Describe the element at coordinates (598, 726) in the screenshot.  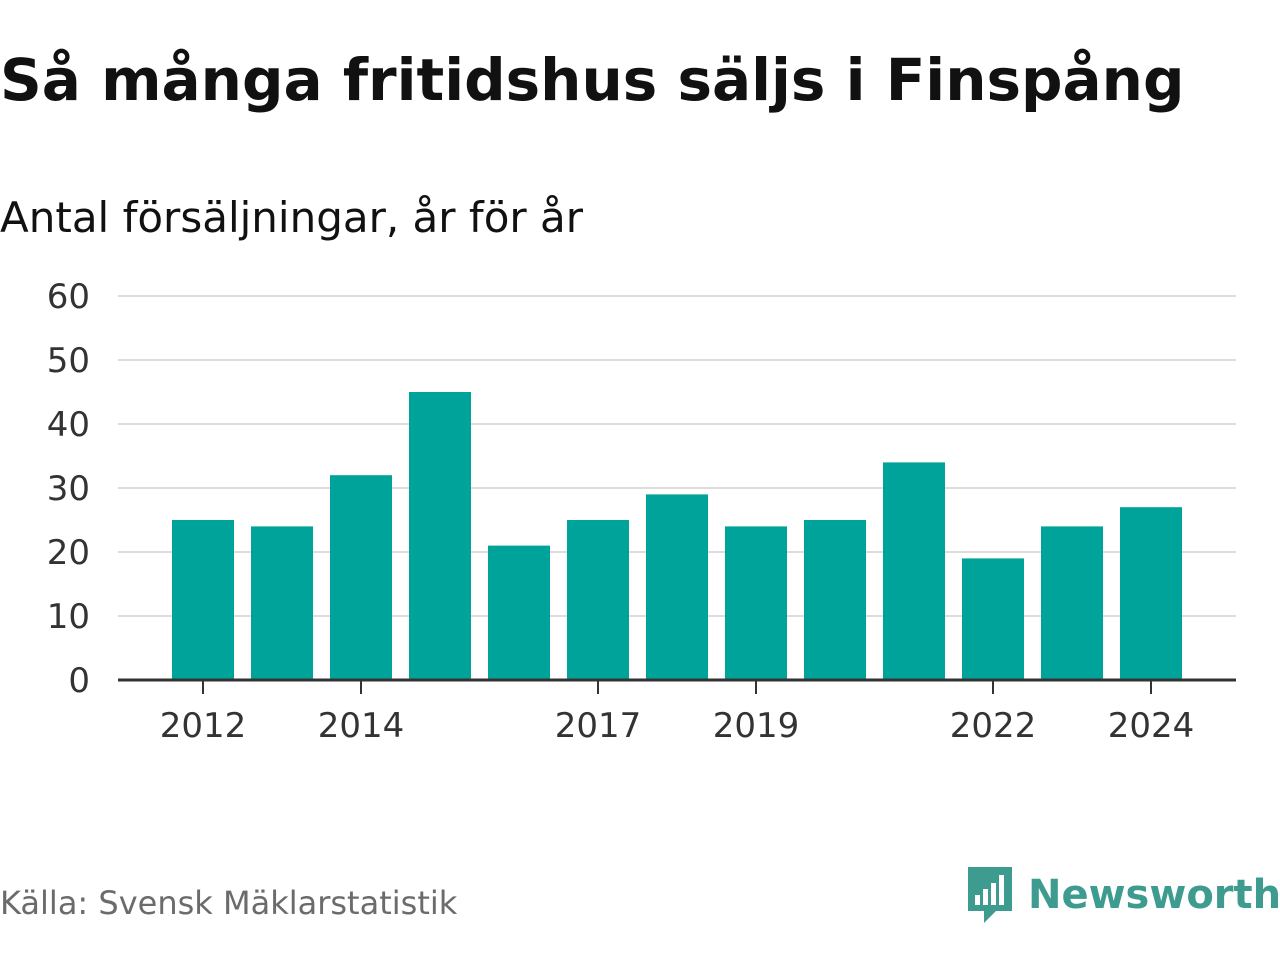
I see `x-tick-label: 2017` at that location.